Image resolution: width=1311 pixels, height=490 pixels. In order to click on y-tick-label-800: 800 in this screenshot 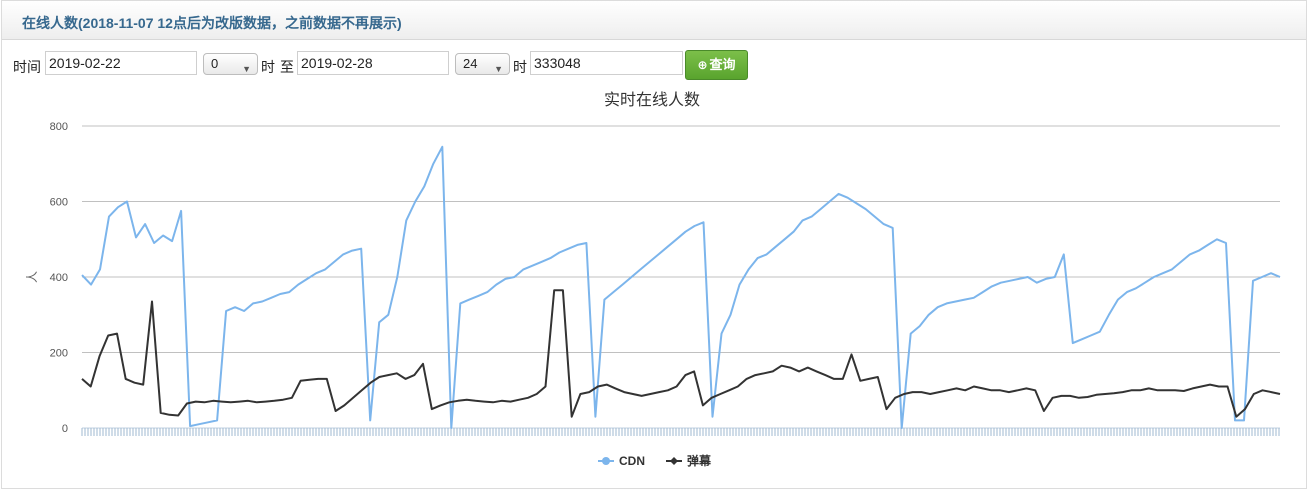, I will do `click(59, 127)`.